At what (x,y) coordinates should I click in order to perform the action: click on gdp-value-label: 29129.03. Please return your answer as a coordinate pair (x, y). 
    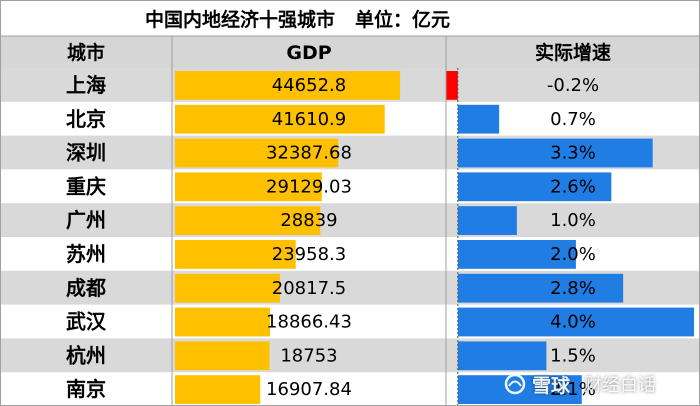
    Looking at the image, I should click on (309, 186).